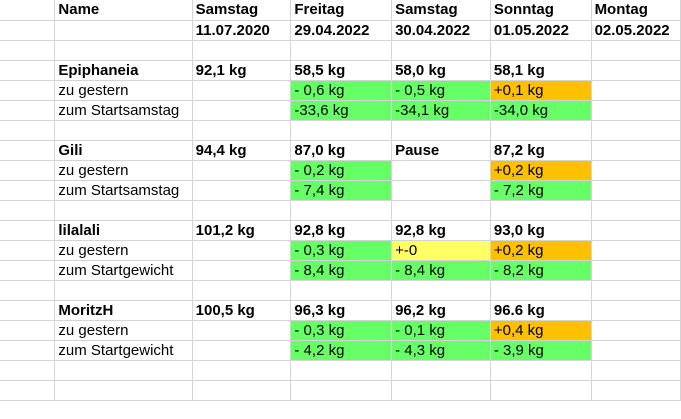  Describe the element at coordinates (242, 30) in the screenshot. I see `header-date: 11.07.2020` at that location.